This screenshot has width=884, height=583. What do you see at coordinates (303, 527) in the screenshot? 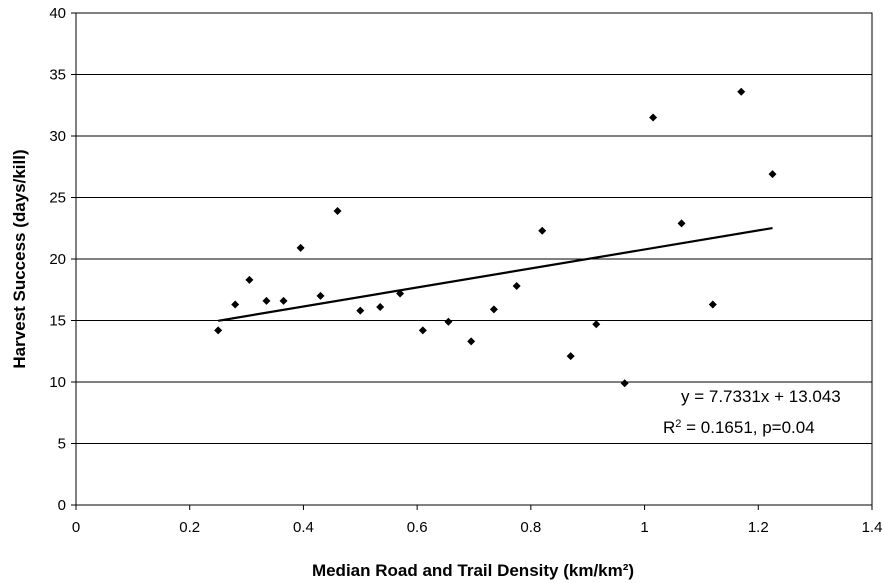
I see `x-tick-label: 0.4` at bounding box center [303, 527].